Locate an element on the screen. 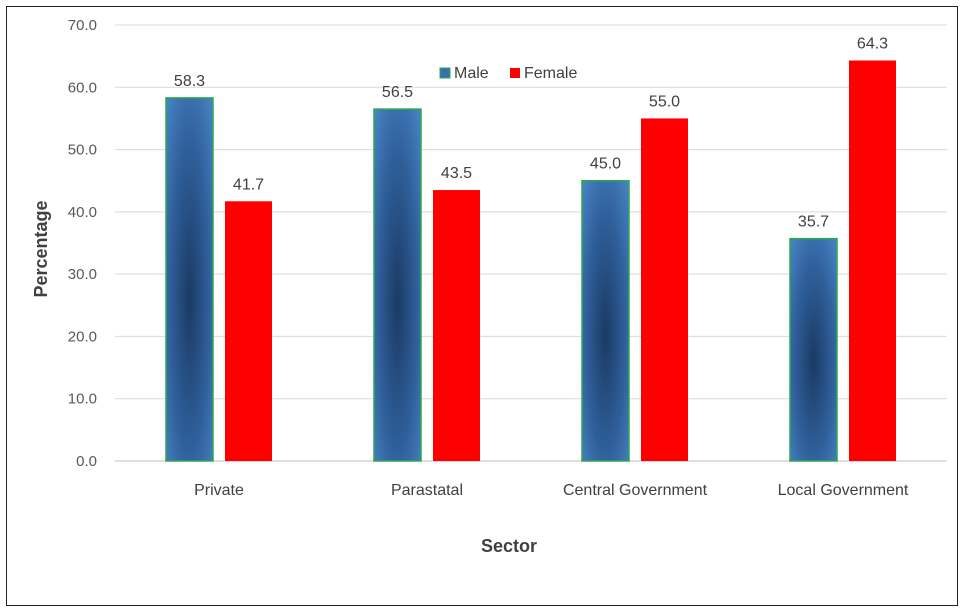  x-tick-label: Local Government is located at coordinates (843, 490).